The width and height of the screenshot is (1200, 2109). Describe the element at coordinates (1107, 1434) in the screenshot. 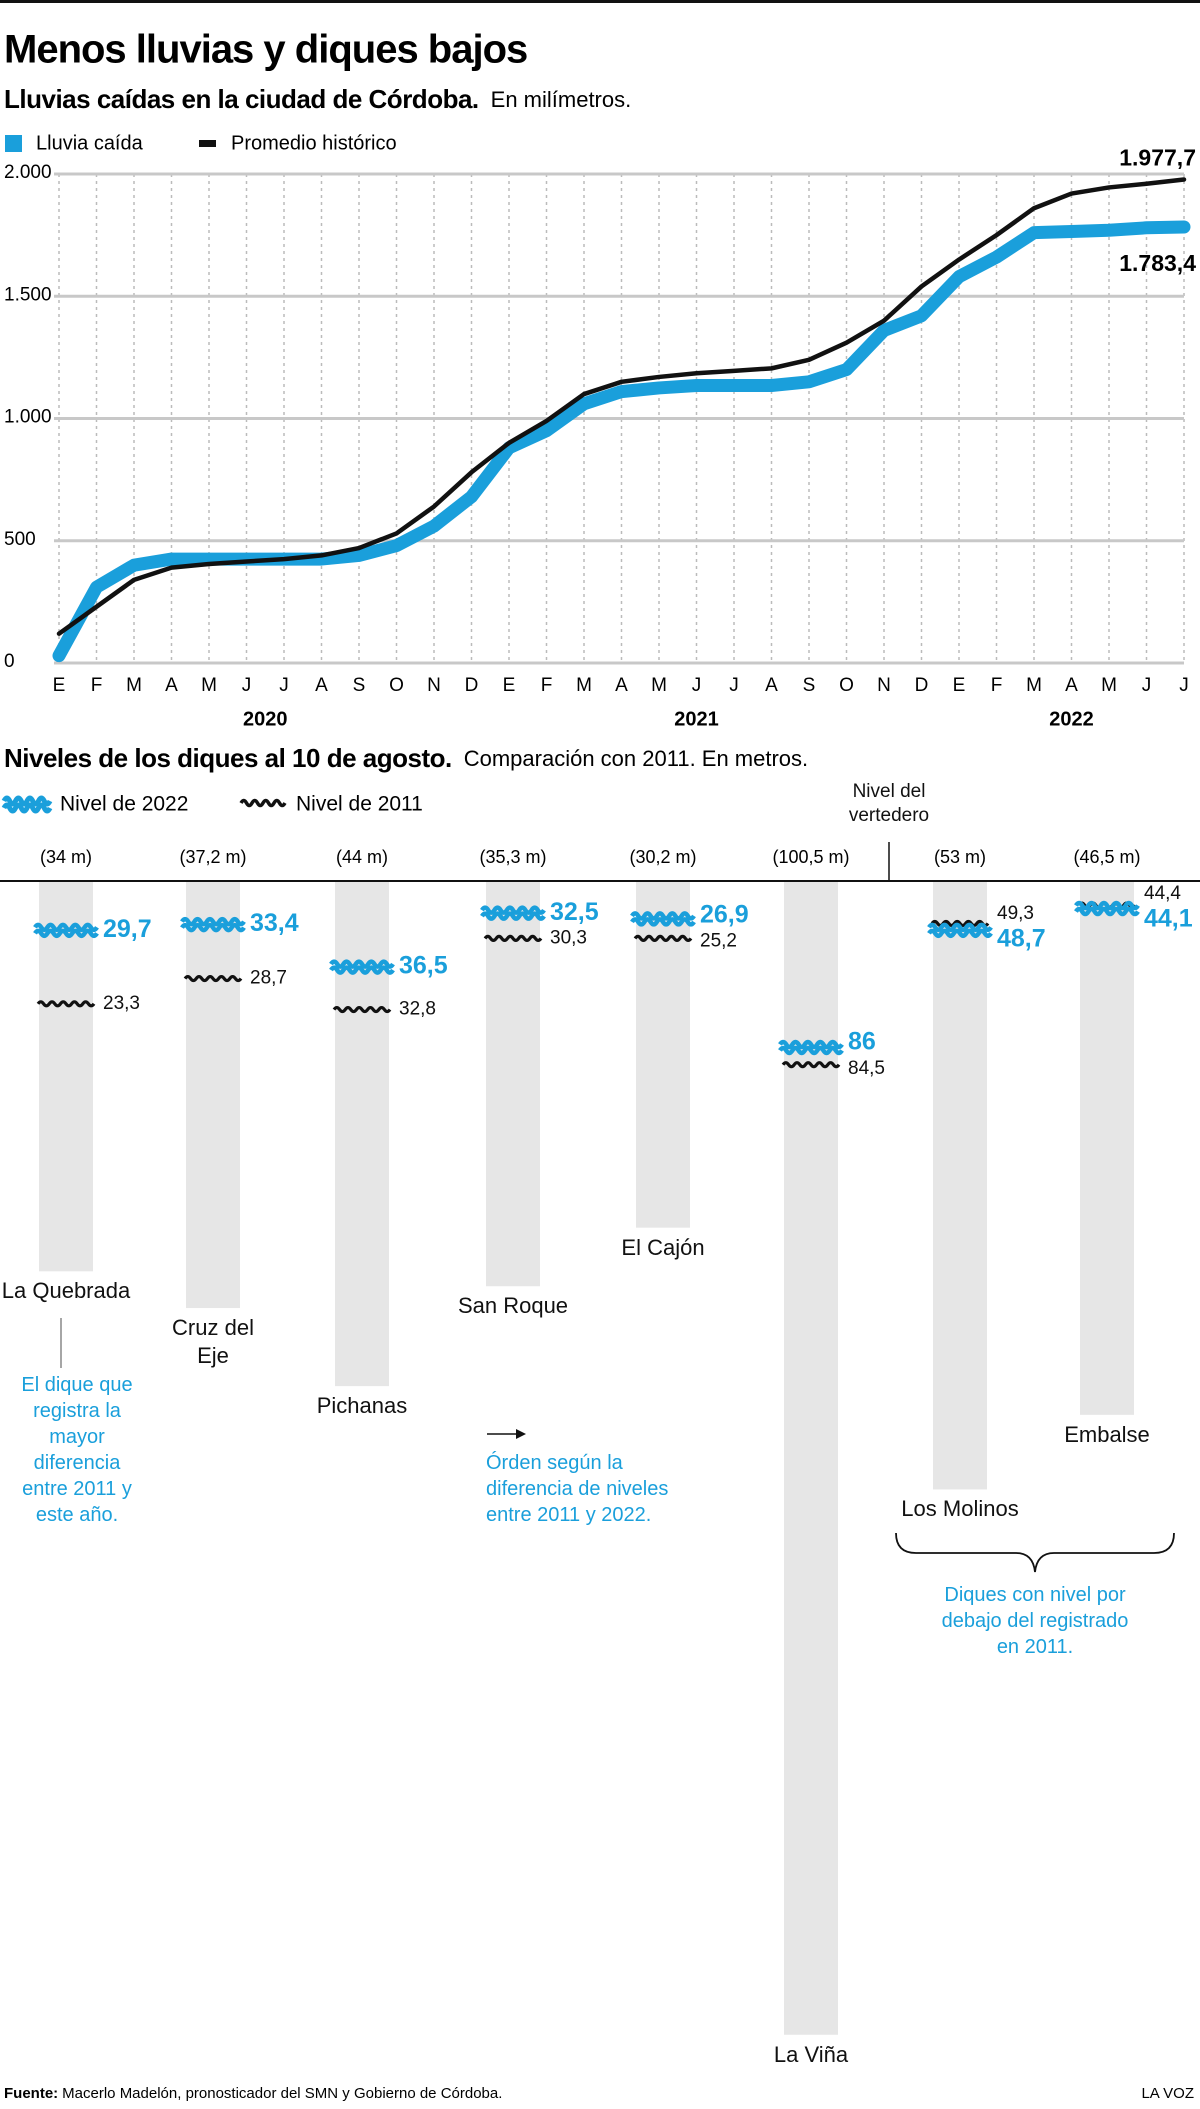

I see `dam-name: Embalse` at that location.